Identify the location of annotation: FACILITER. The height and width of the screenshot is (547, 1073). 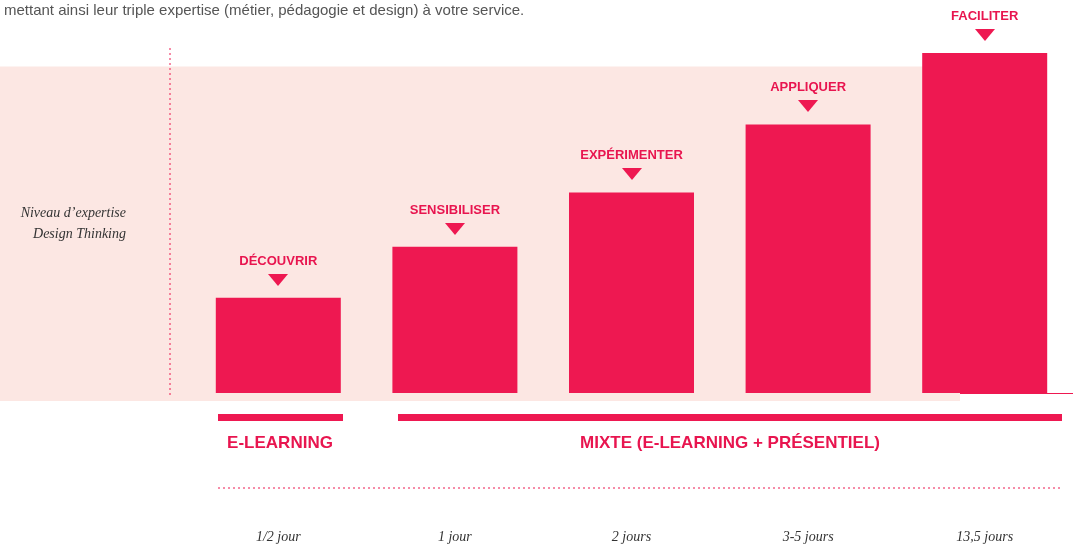
(985, 15).